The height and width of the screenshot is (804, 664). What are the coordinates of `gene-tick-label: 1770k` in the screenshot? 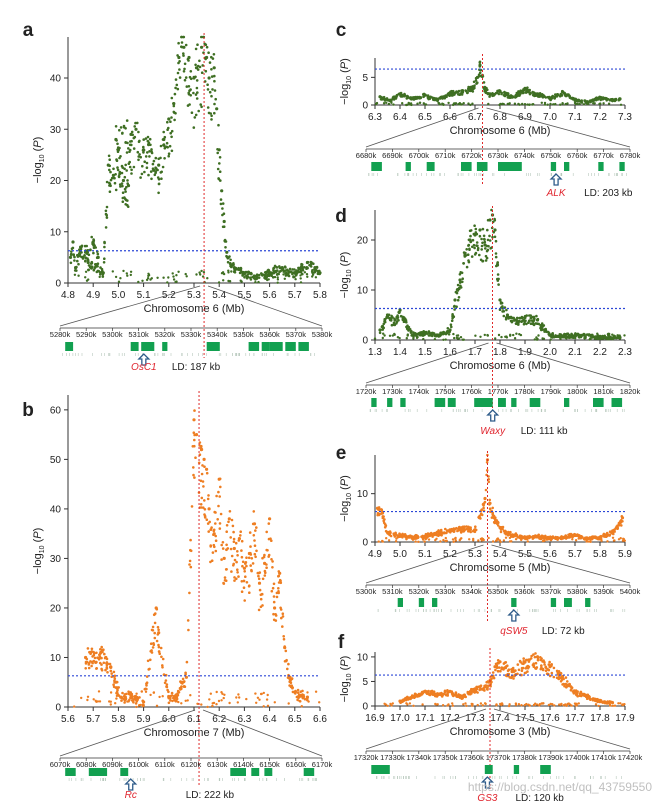 It's located at (498, 391).